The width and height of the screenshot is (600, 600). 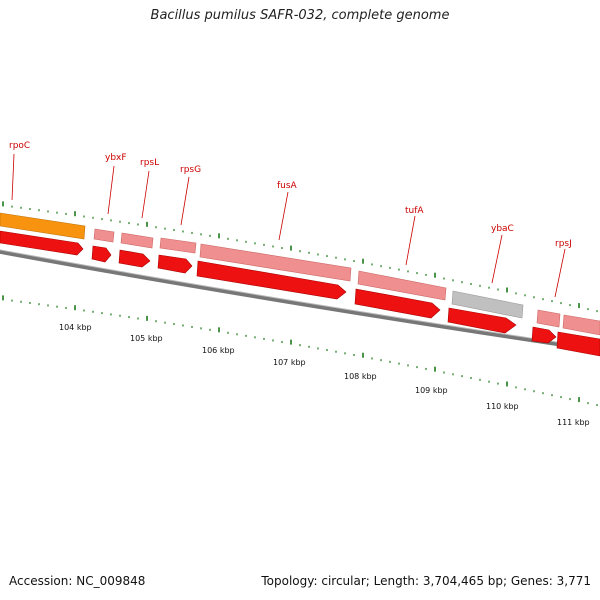 What do you see at coordinates (548, 318) in the screenshot?
I see `gene-rpsJ-upper` at bounding box center [548, 318].